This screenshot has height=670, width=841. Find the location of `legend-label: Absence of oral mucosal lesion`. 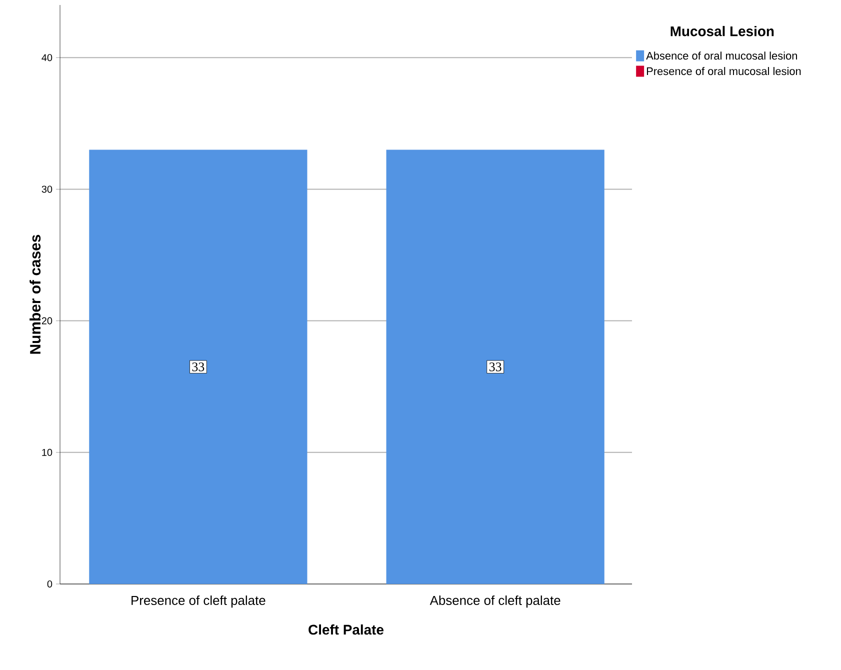

legend-label: Absence of oral mucosal lesion is located at coordinates (721, 56).